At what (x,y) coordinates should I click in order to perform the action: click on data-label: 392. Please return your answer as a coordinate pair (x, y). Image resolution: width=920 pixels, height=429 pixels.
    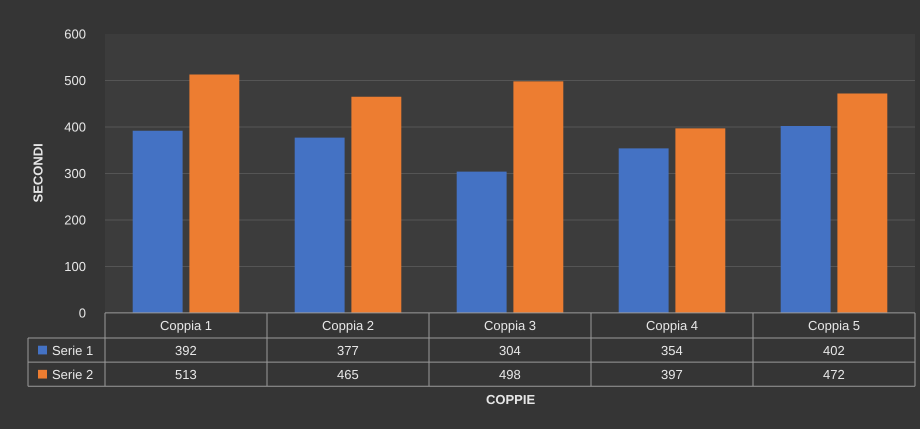
    Looking at the image, I should click on (186, 350).